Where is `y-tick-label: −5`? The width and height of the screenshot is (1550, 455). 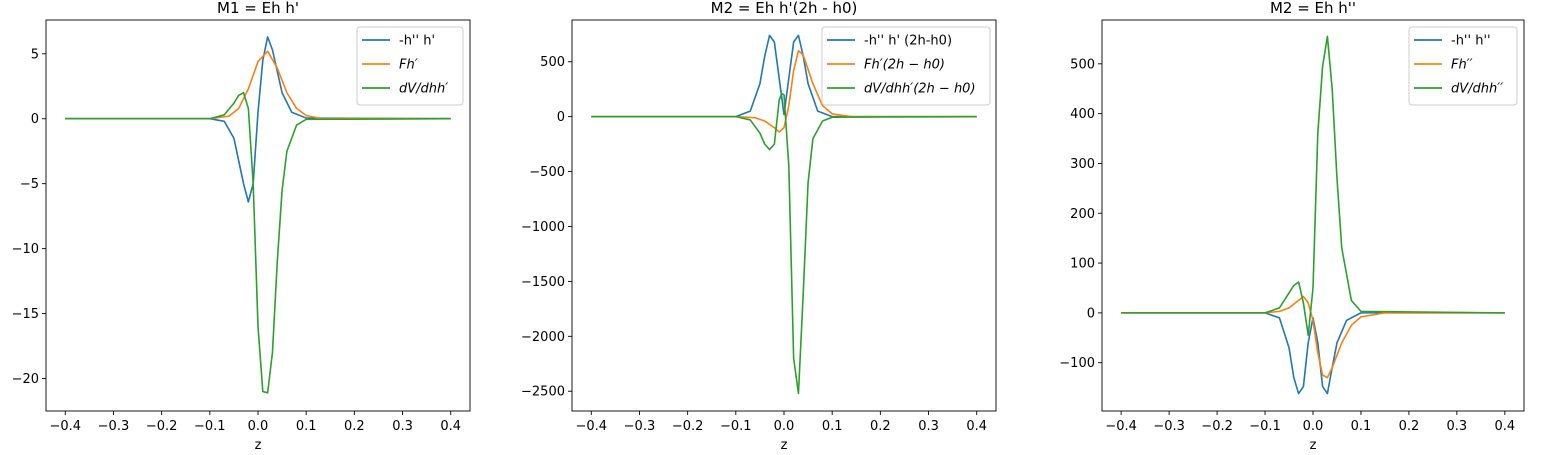
y-tick-label: −5 is located at coordinates (29, 184).